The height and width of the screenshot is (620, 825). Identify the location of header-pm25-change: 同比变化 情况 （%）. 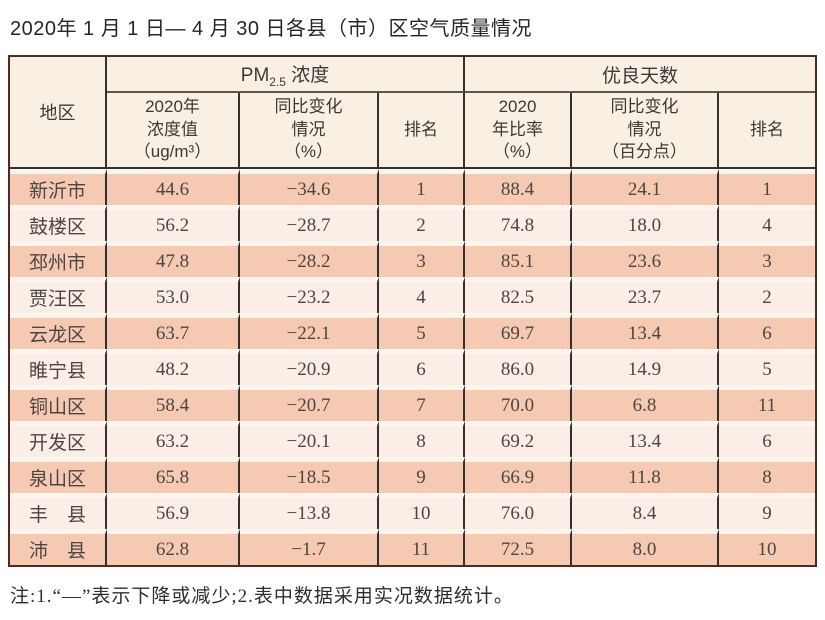
(309, 131).